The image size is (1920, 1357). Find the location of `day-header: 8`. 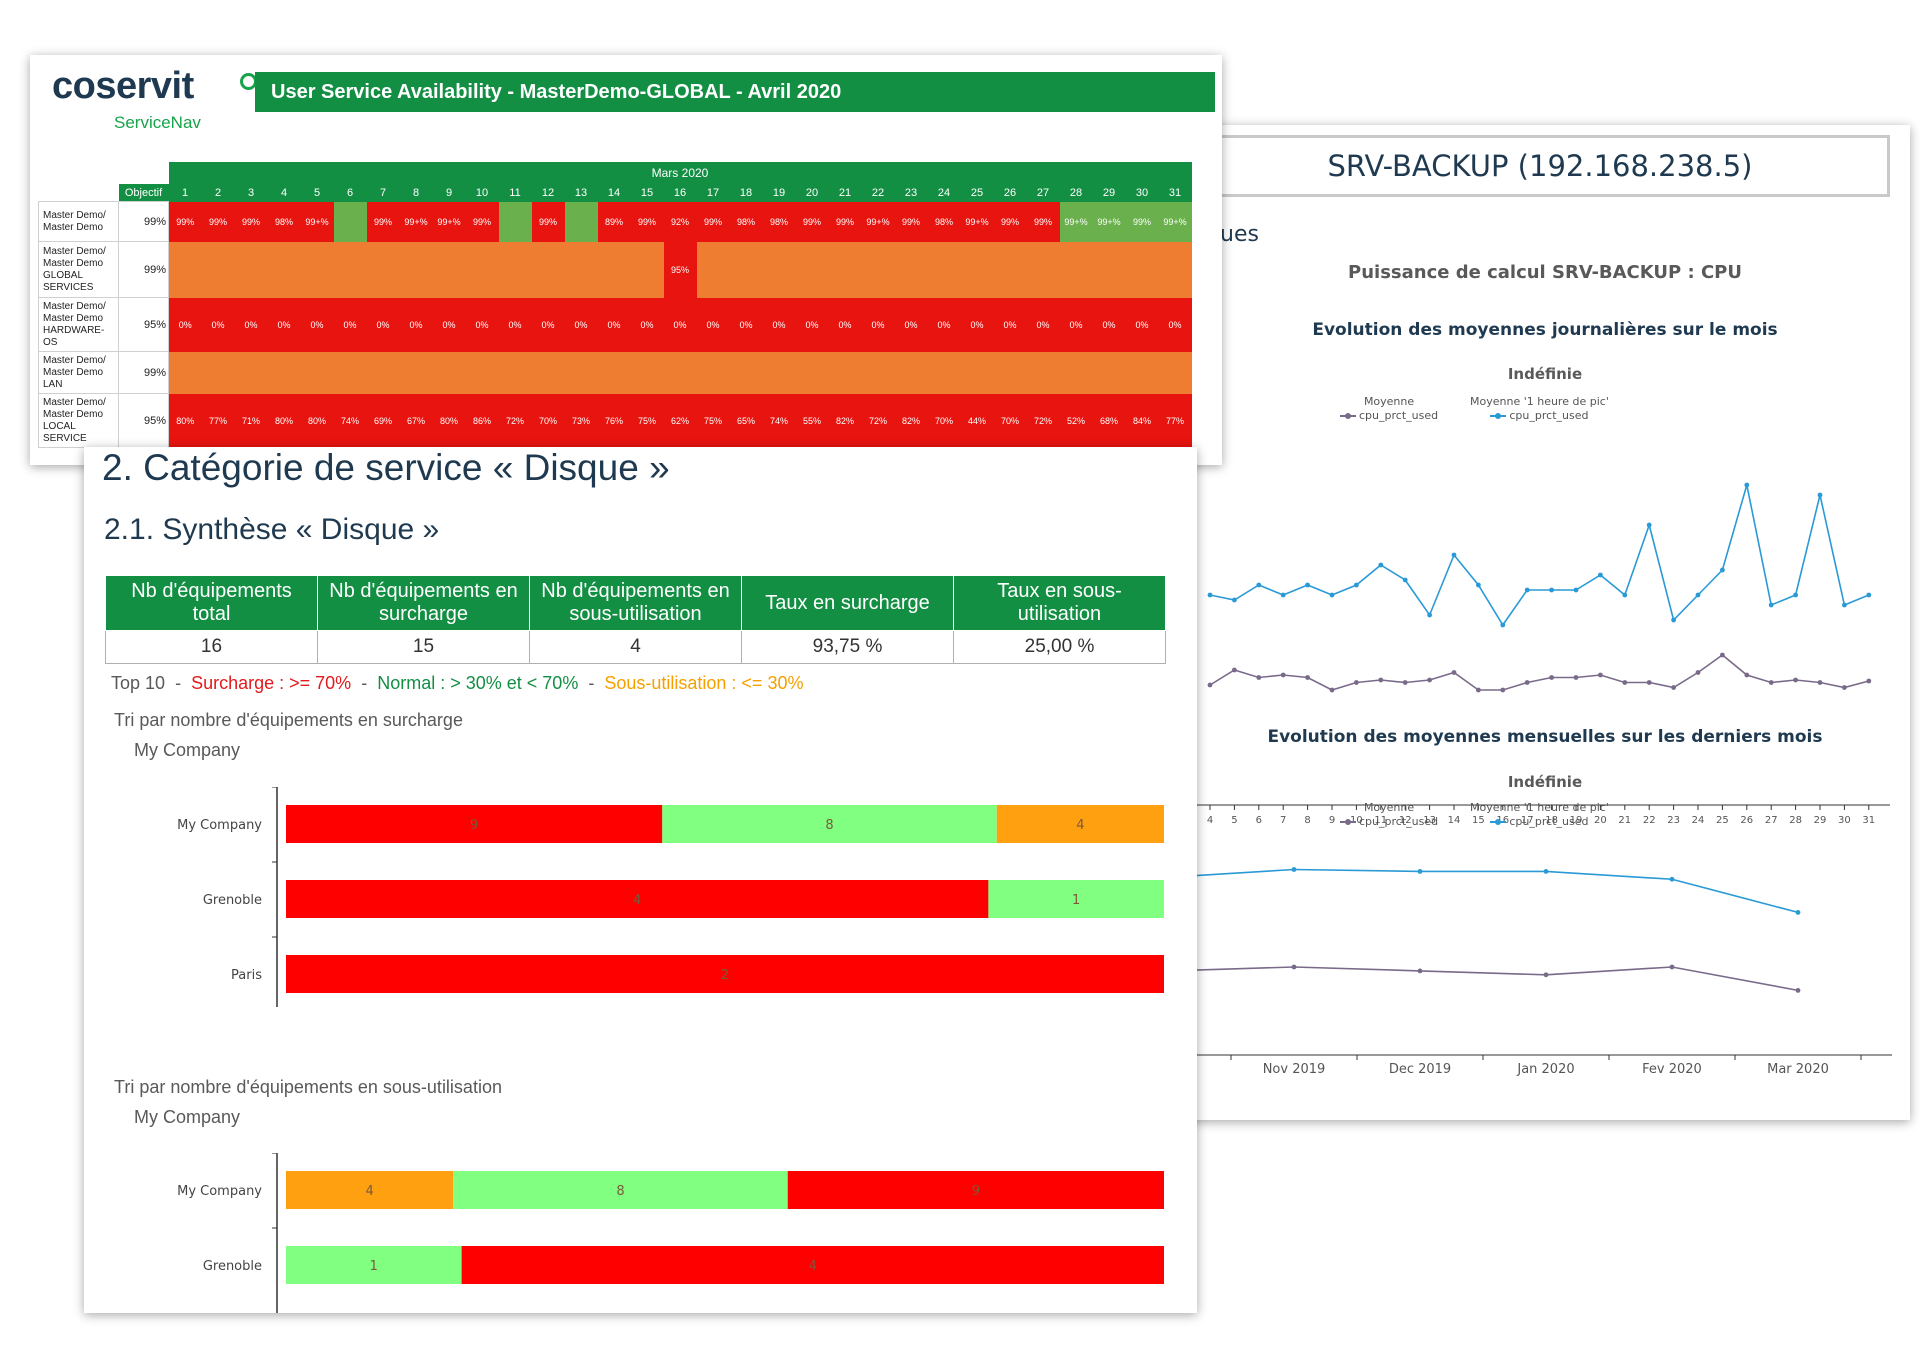

day-header: 8 is located at coordinates (416, 193).